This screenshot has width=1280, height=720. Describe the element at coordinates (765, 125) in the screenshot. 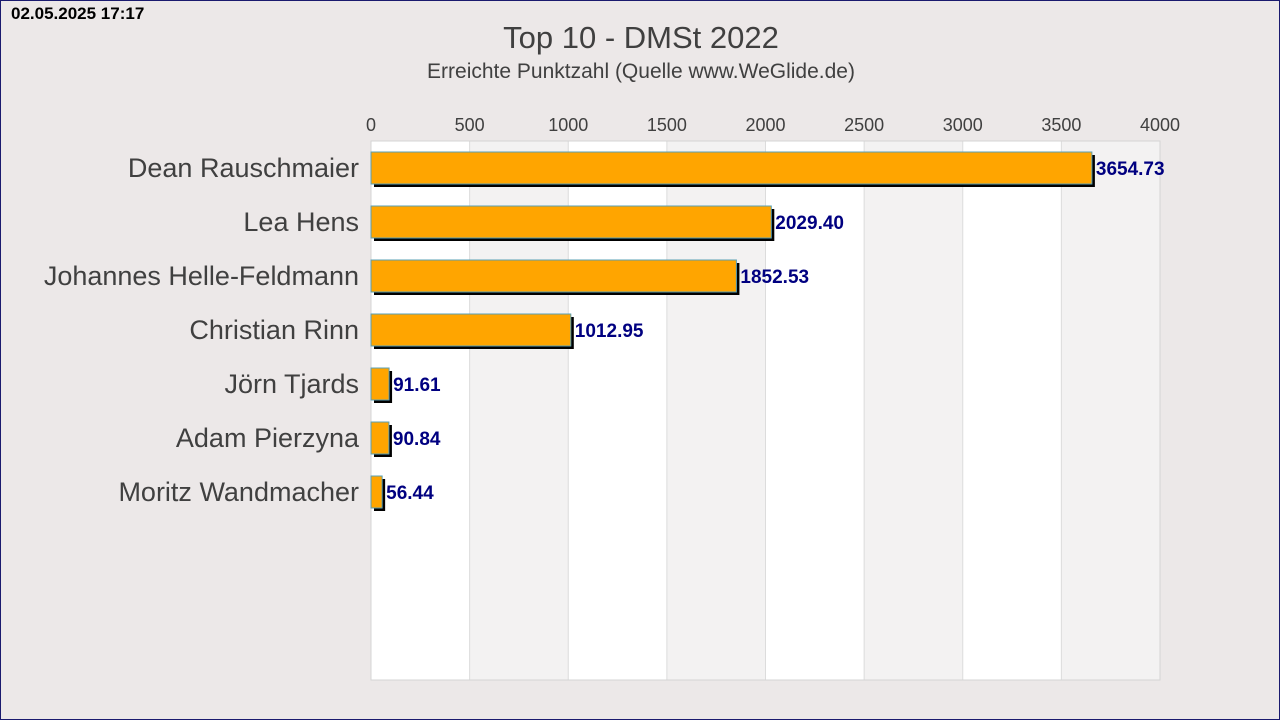

I see `x-tick-label: 2000` at that location.